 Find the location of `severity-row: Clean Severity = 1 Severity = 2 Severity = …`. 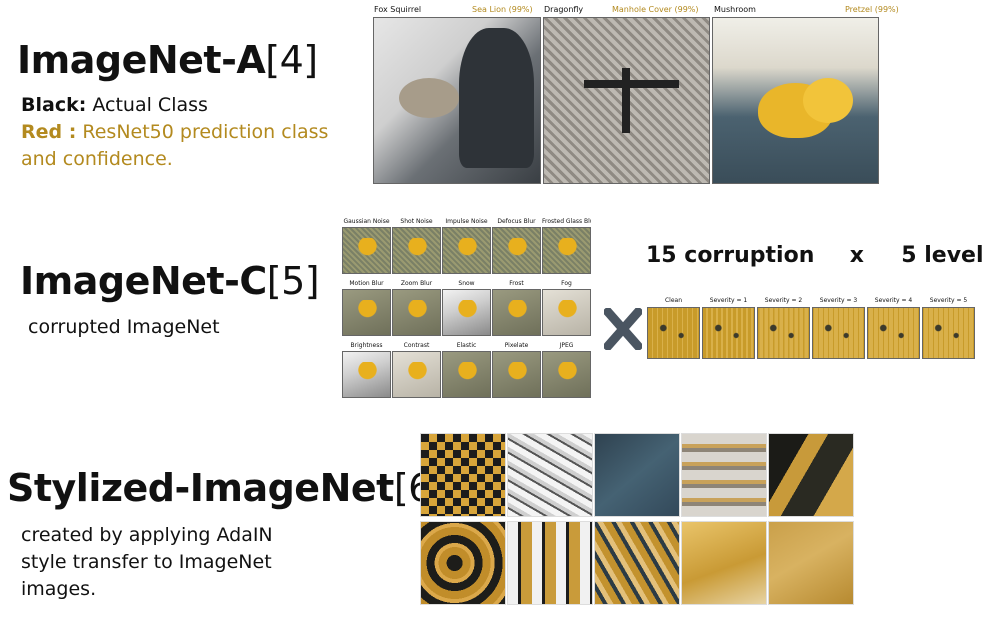

severity-row: Clean Severity = 1 Severity = 2 Severity = … is located at coordinates (814, 328).